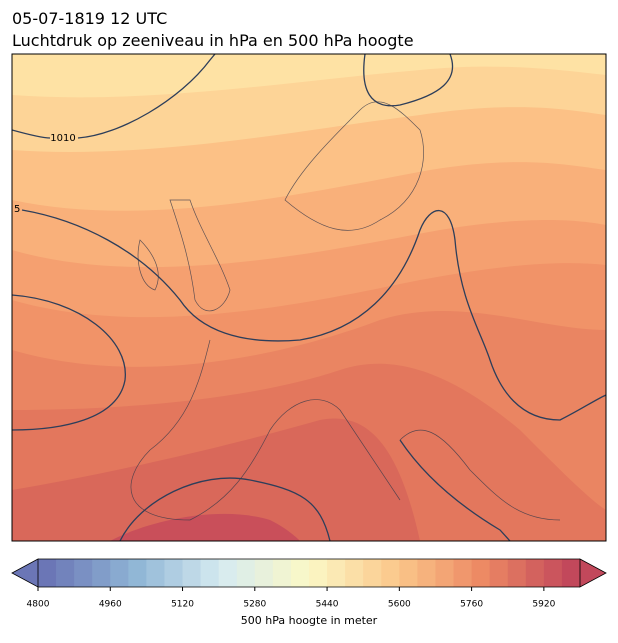 The image size is (618, 643). I want to click on colorbar-tick-label: 4960, so click(110, 605).